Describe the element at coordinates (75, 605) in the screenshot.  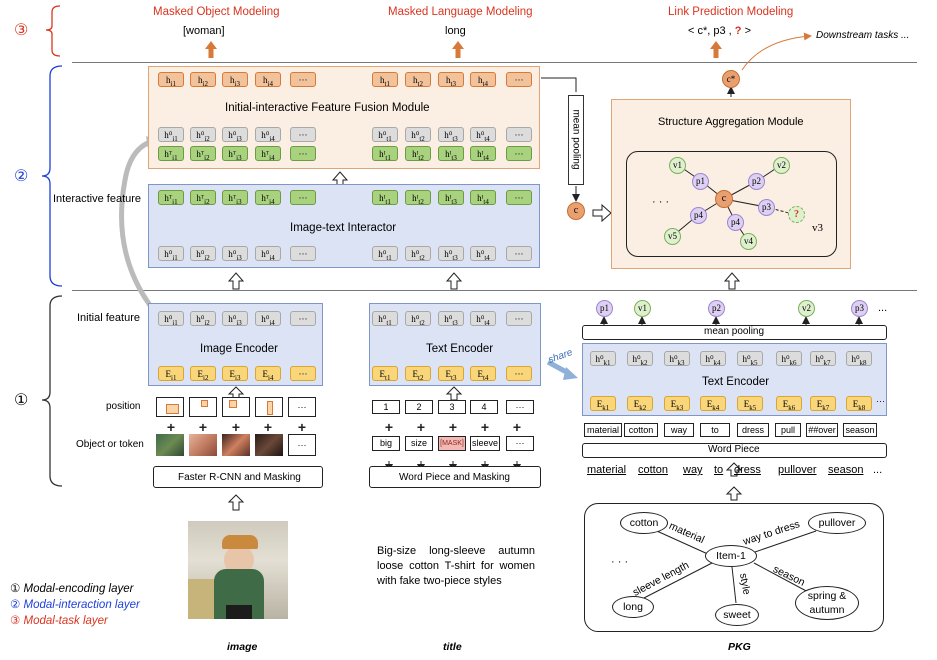
I see `legend-item-2: ② Modal-interaction layer` at that location.